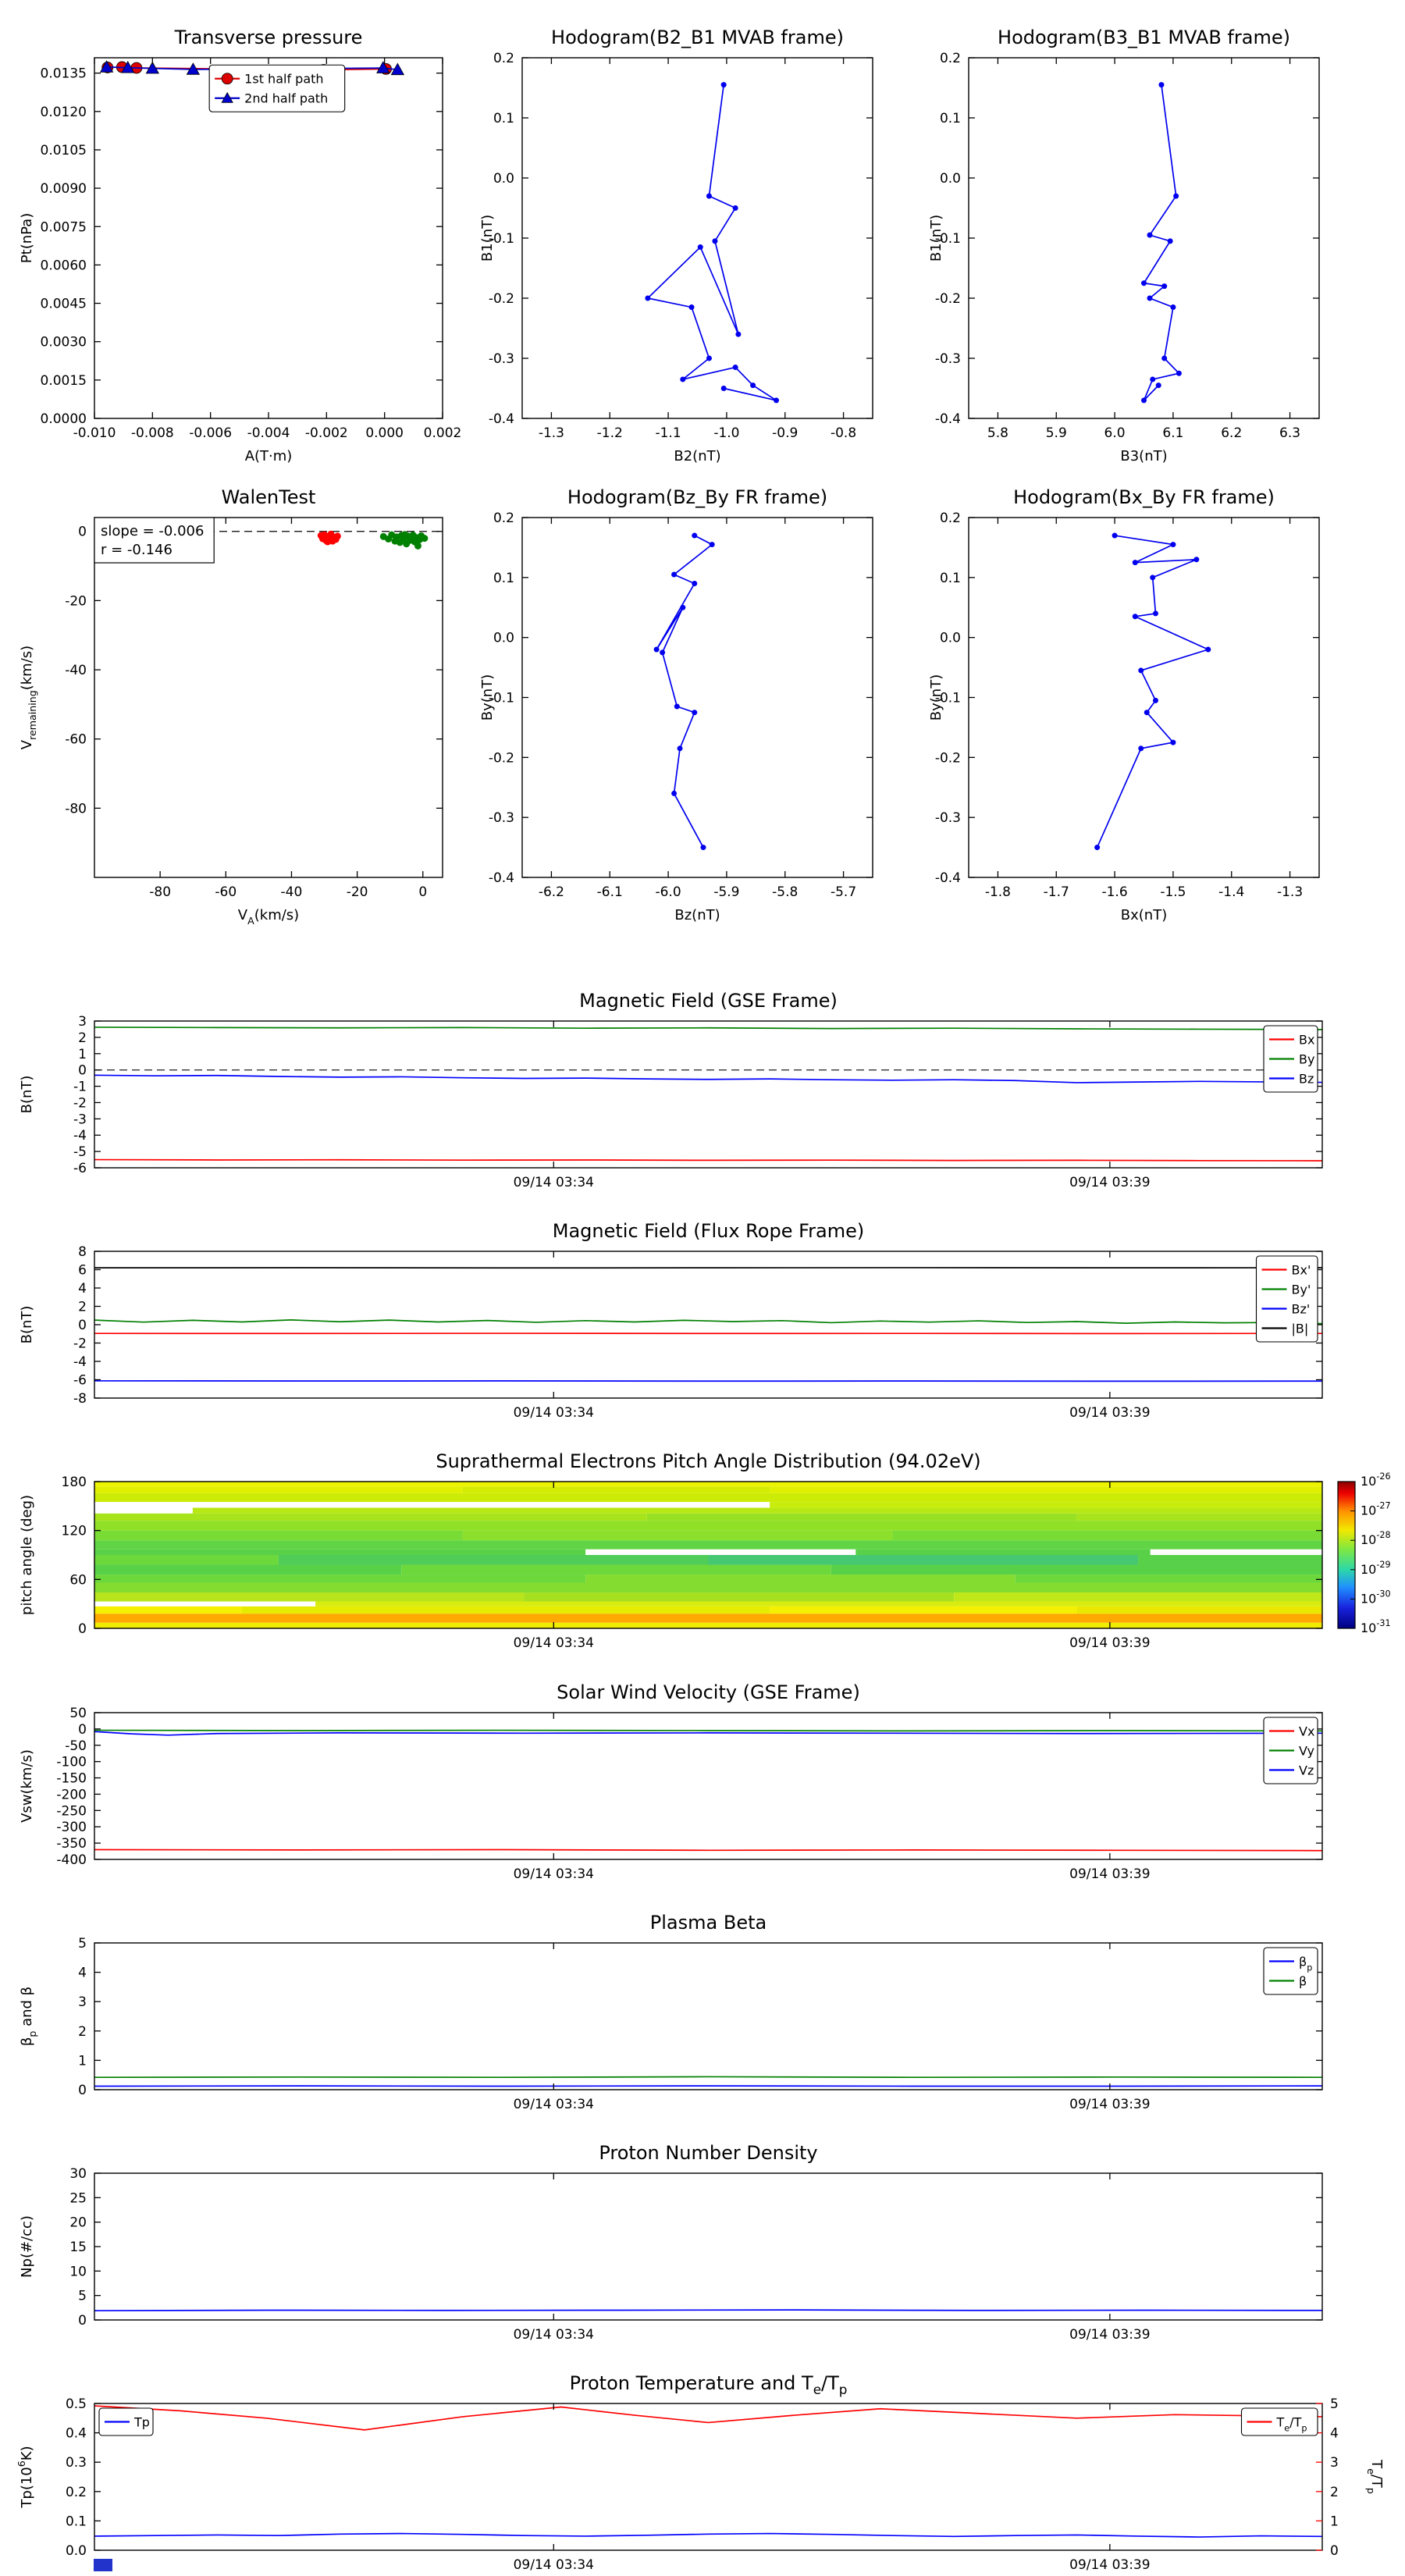  What do you see at coordinates (82, 1944) in the screenshot?
I see `svg-text: 5` at bounding box center [82, 1944].